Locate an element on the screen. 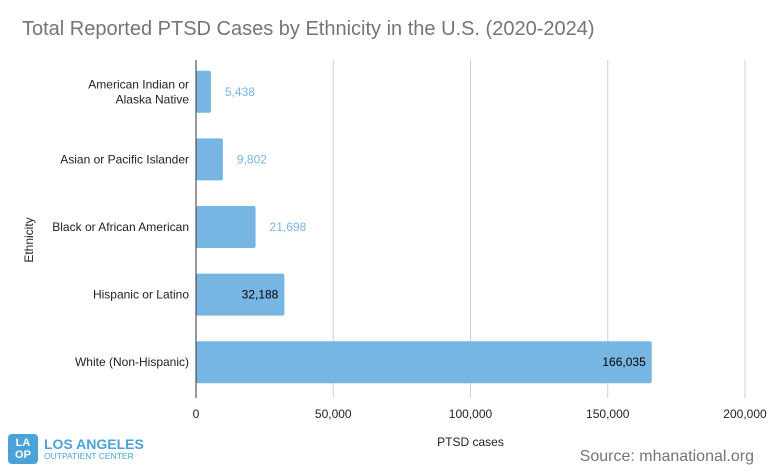 This screenshot has width=768, height=473. x-tick-label: 100,000 is located at coordinates (471, 414).